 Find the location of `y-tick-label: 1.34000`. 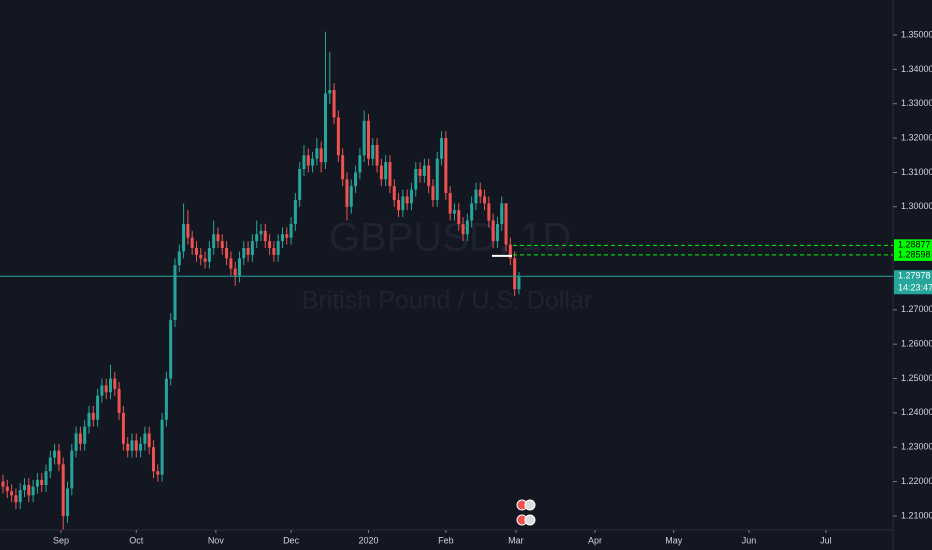

y-tick-label: 1.34000 is located at coordinates (916, 69).